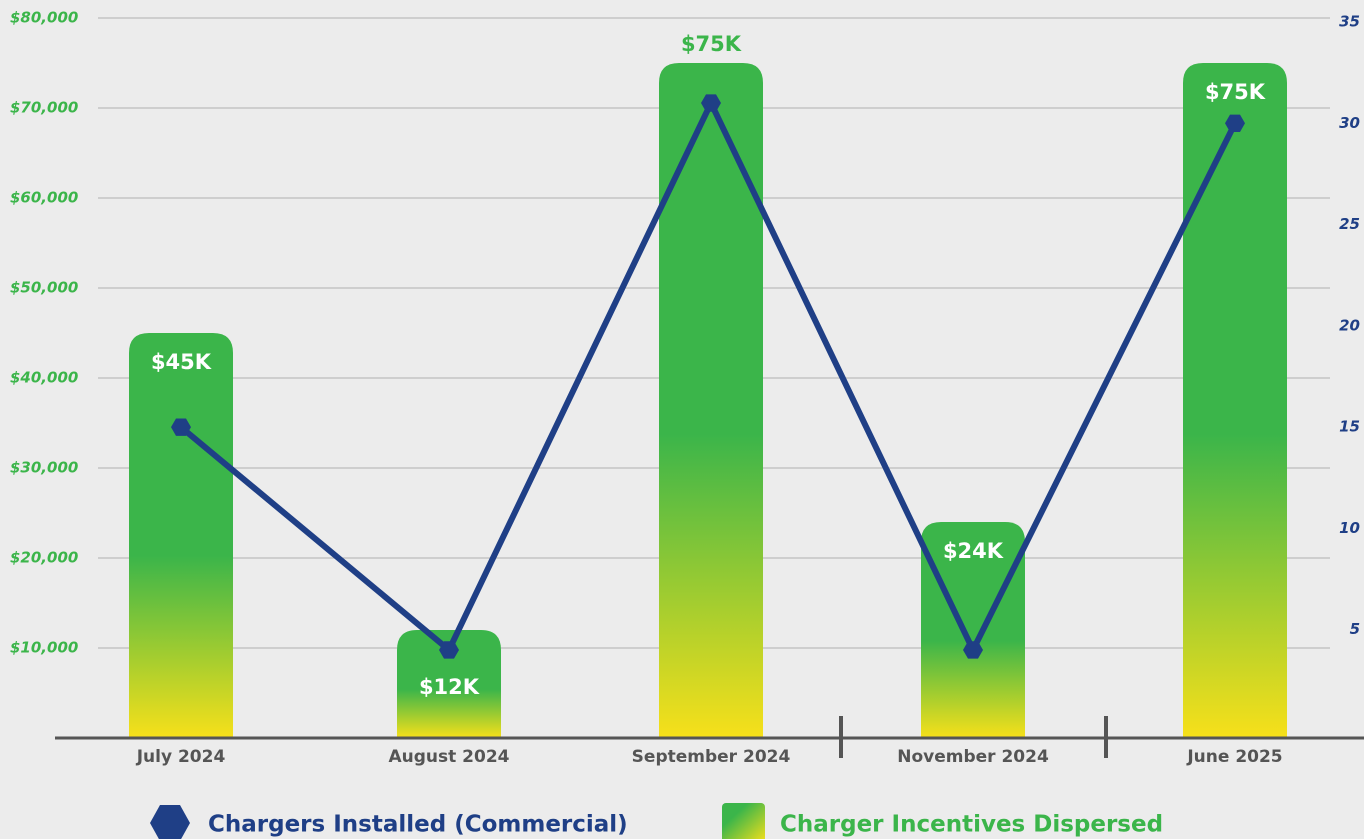 Image resolution: width=1364 pixels, height=839 pixels. I want to click on legend-swatch, so click(743, 821).